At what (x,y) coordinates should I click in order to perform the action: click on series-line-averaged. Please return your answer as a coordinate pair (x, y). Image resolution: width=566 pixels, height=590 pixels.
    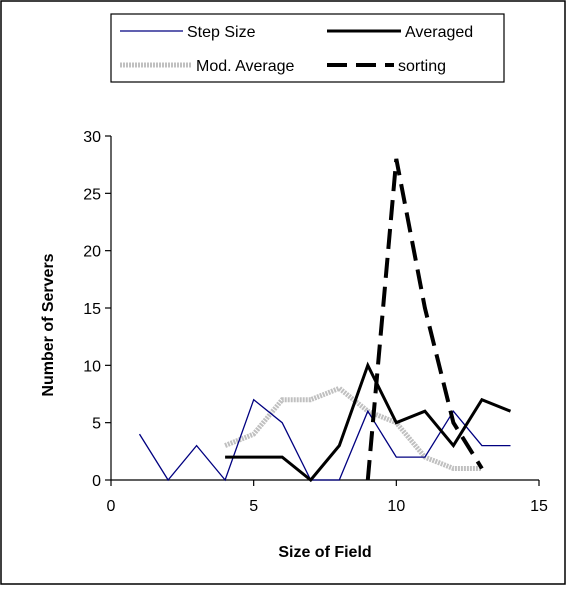
    Looking at the image, I should click on (368, 422).